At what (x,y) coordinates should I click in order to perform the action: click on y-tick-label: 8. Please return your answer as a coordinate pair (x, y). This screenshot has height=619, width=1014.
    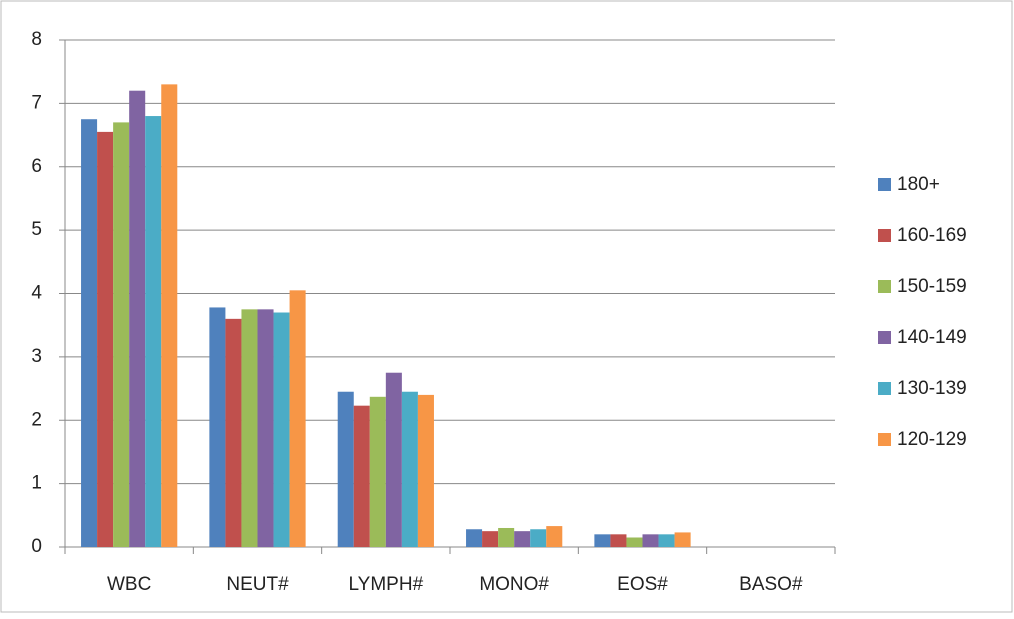
    Looking at the image, I should click on (36, 39).